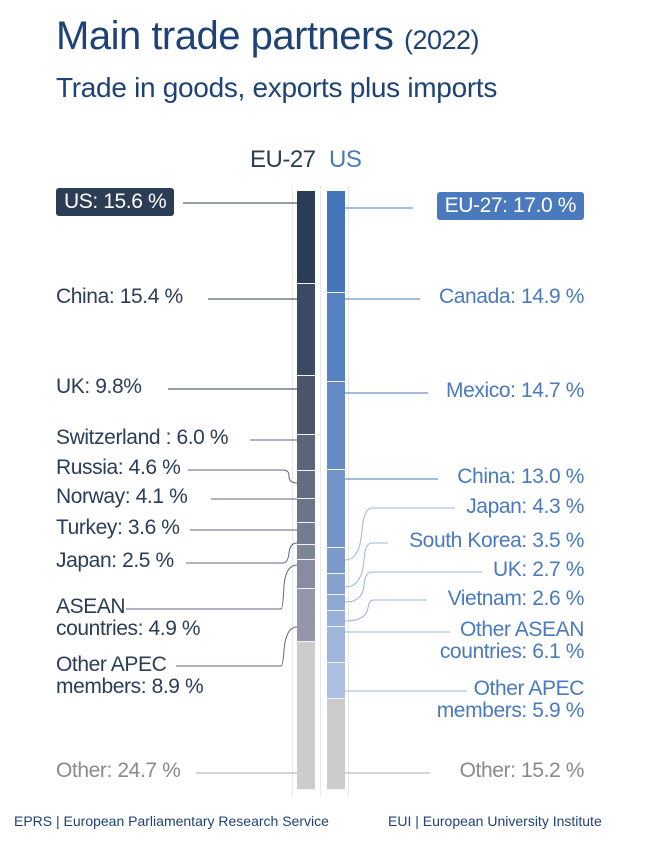 Image resolution: width=650 pixels, height=858 pixels. What do you see at coordinates (495, 821) in the screenshot?
I see `source-eui: EUI | European University Institute` at bounding box center [495, 821].